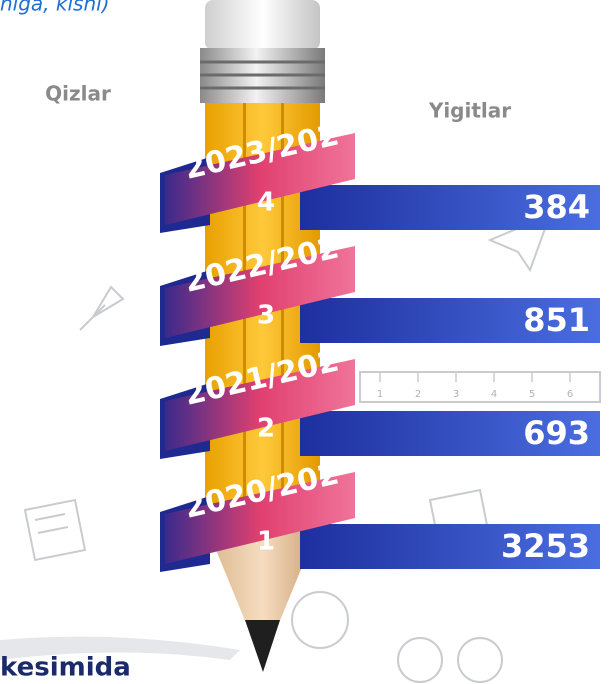 The width and height of the screenshot is (610, 684). Describe the element at coordinates (469, 111) in the screenshot. I see `right-label: Yigitlar` at that location.